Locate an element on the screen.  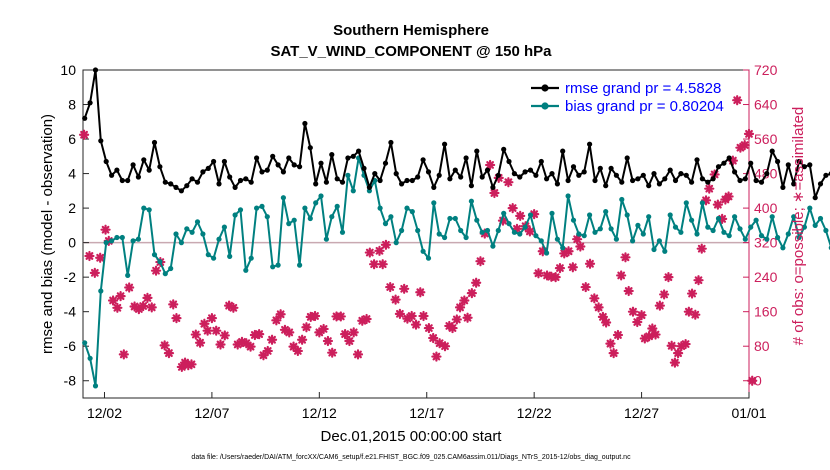
y2-tick-label: 0 is located at coordinates (758, 381).